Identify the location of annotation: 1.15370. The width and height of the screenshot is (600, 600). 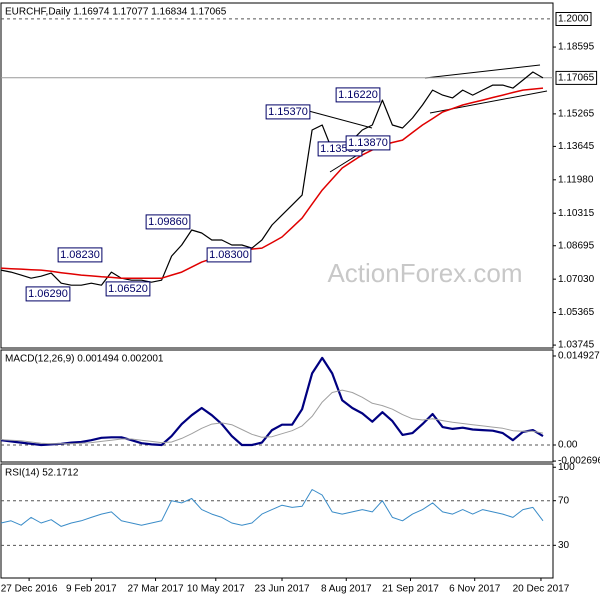
(288, 112).